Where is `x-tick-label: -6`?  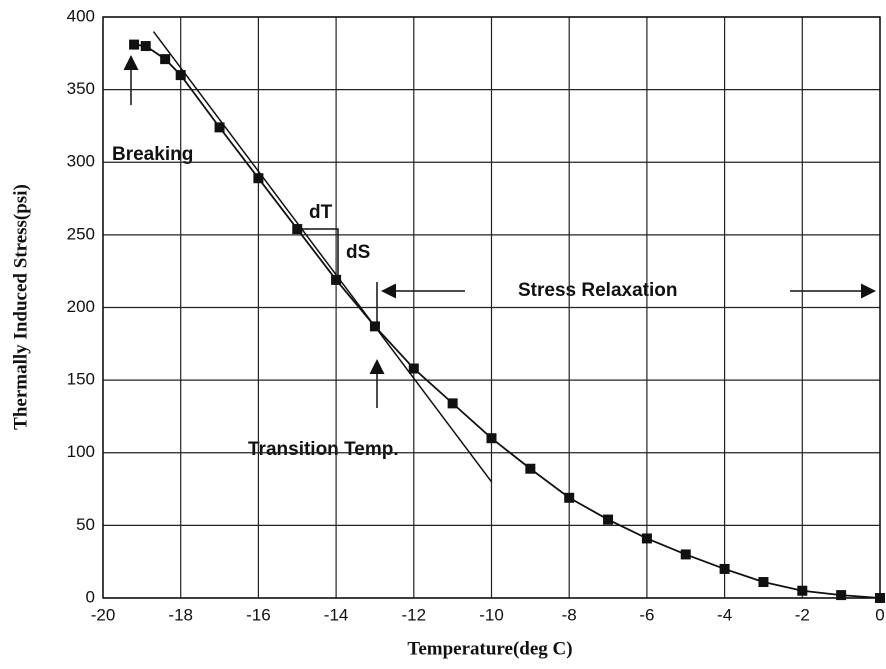 x-tick-label: -6 is located at coordinates (646, 614).